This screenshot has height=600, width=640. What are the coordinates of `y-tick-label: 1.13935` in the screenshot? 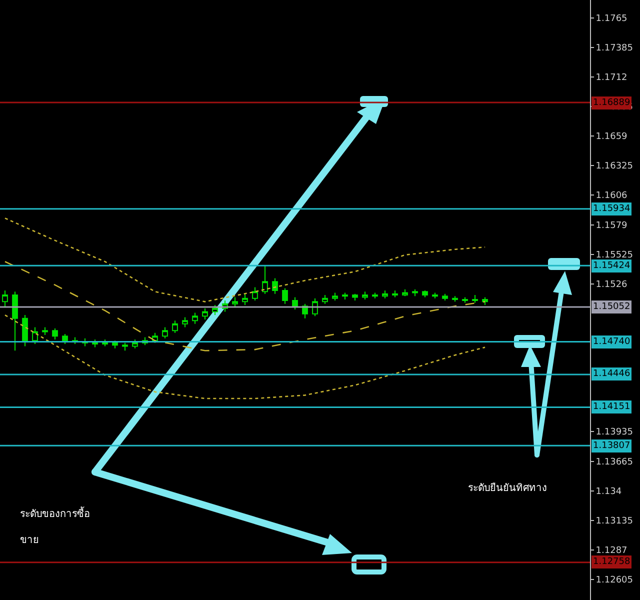 It's located at (615, 433).